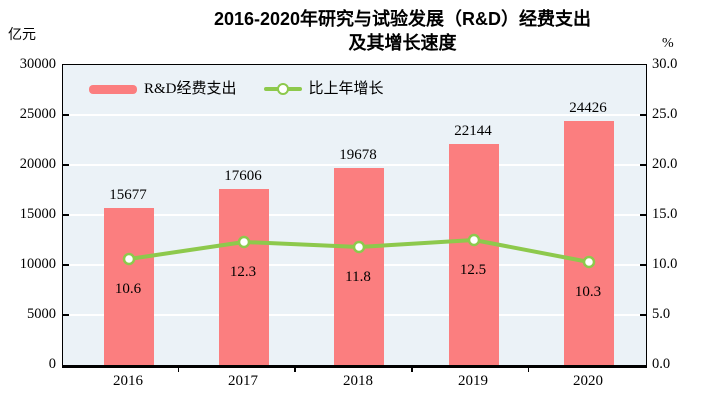 Image resolution: width=705 pixels, height=403 pixels. I want to click on x-axis-tick-label: 2016, so click(128, 381).